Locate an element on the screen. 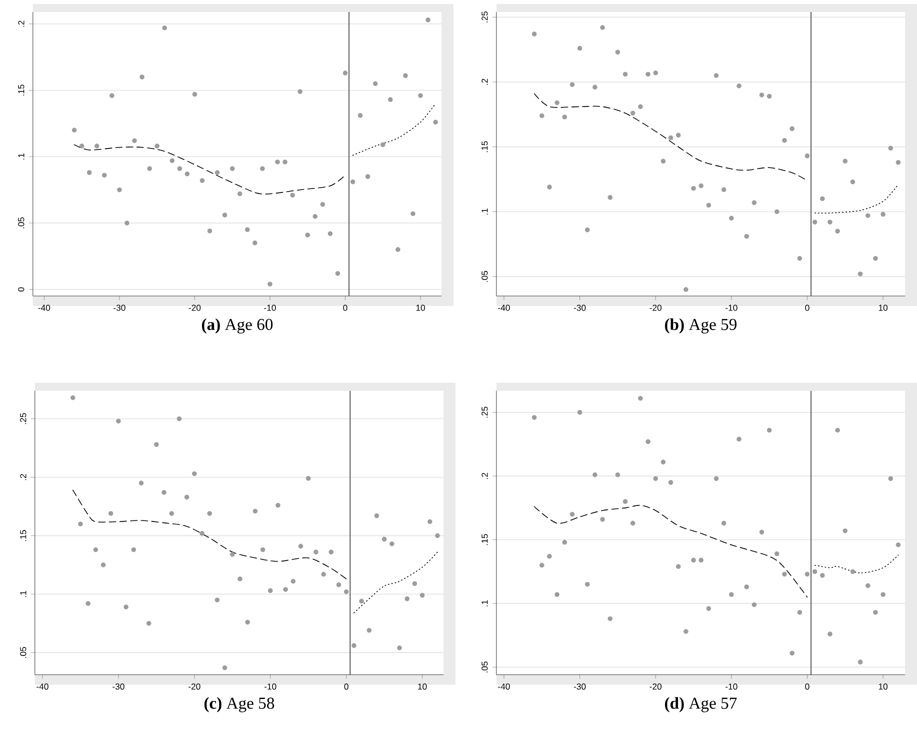 The height and width of the screenshot is (756, 917). text: (d) Age 57 is located at coordinates (700, 704).